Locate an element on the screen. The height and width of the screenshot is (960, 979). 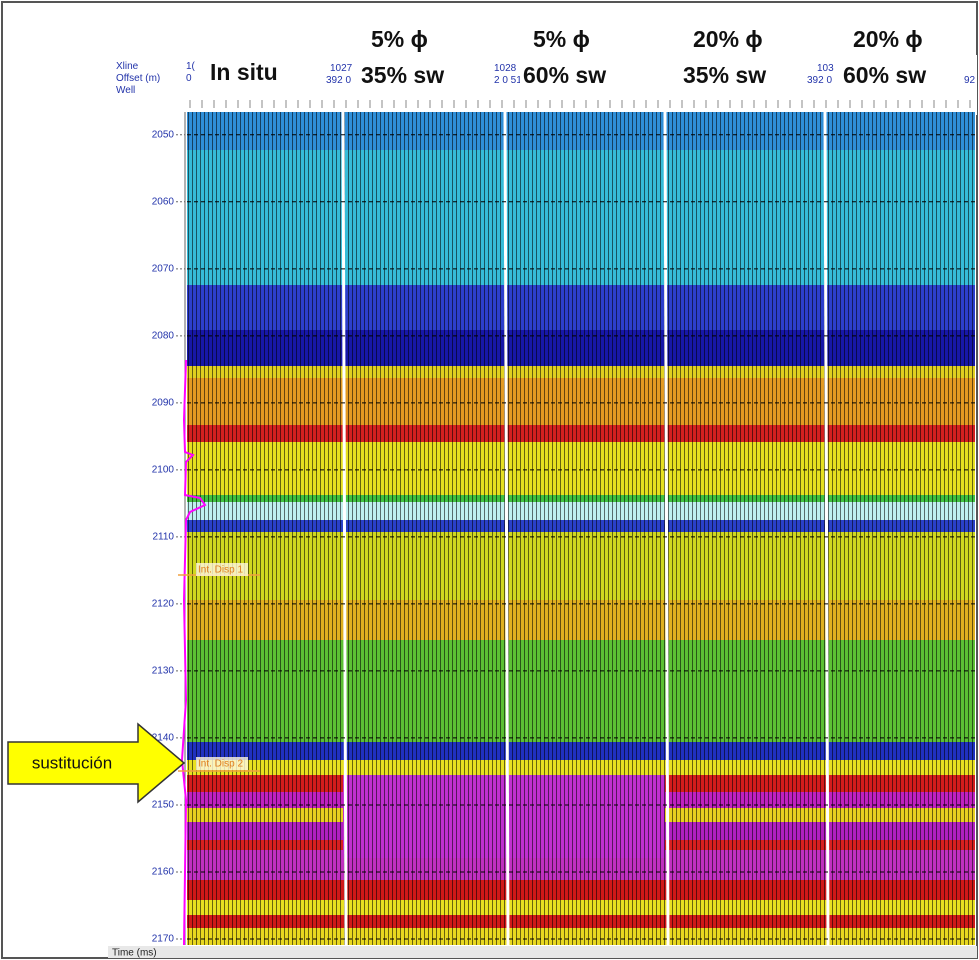
row-label: Offset (m) is located at coordinates (138, 78).